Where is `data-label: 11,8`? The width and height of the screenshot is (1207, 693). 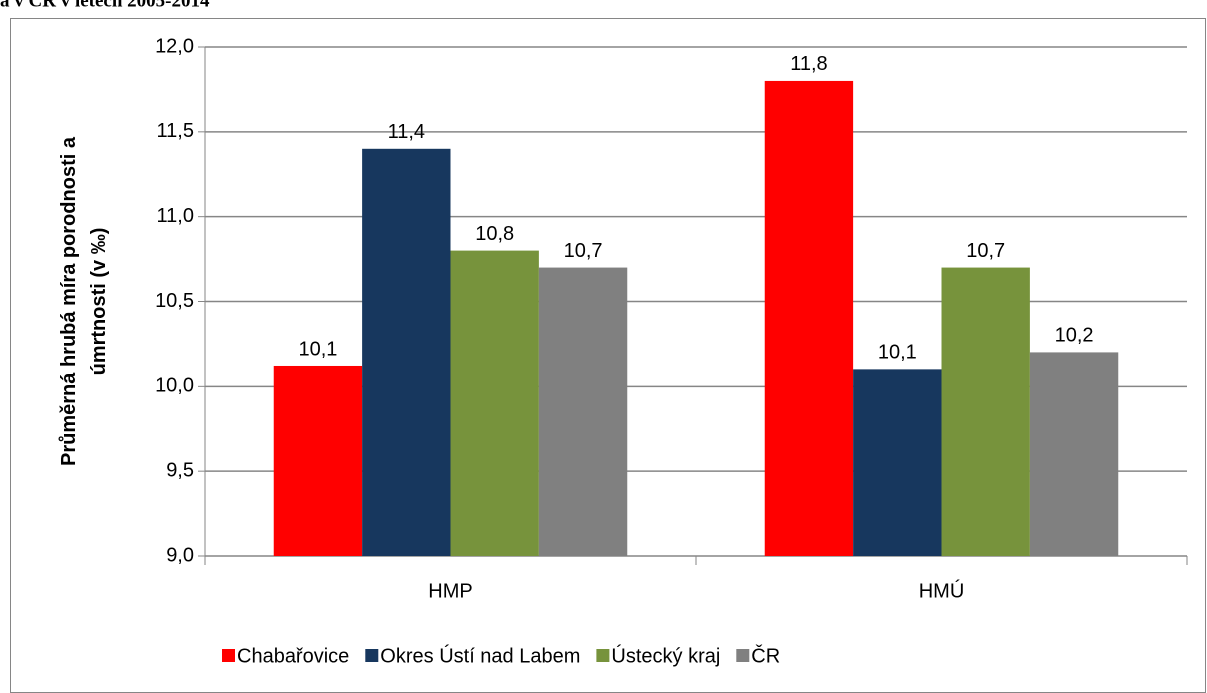
data-label: 11,8 is located at coordinates (808, 64).